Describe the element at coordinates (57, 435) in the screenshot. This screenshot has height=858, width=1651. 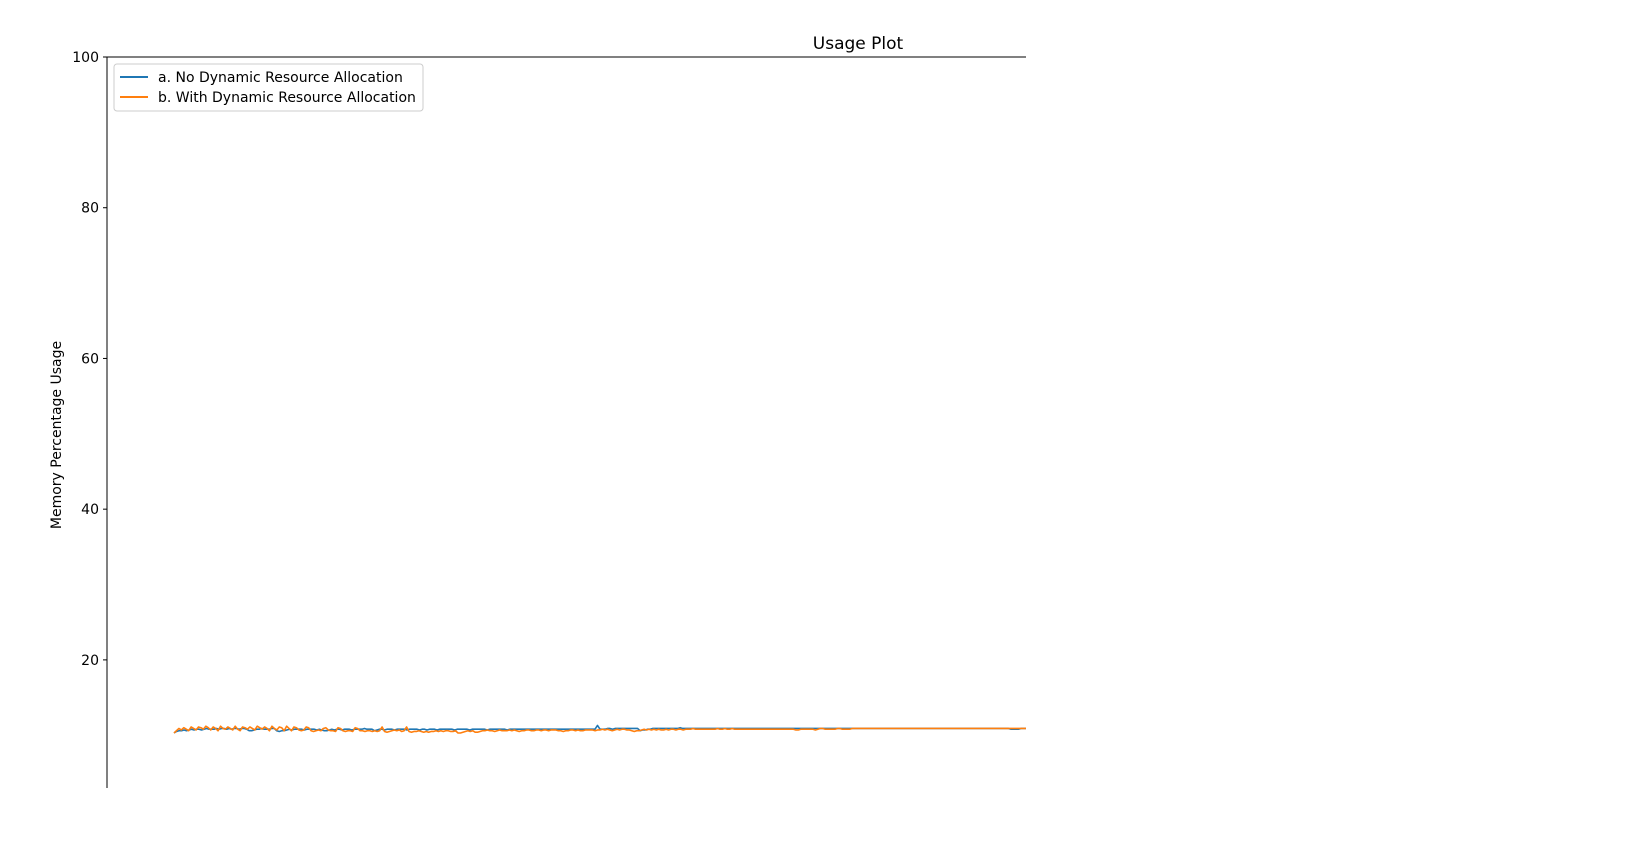
I see `y-axis-label: Memory Percentage Usage` at that location.